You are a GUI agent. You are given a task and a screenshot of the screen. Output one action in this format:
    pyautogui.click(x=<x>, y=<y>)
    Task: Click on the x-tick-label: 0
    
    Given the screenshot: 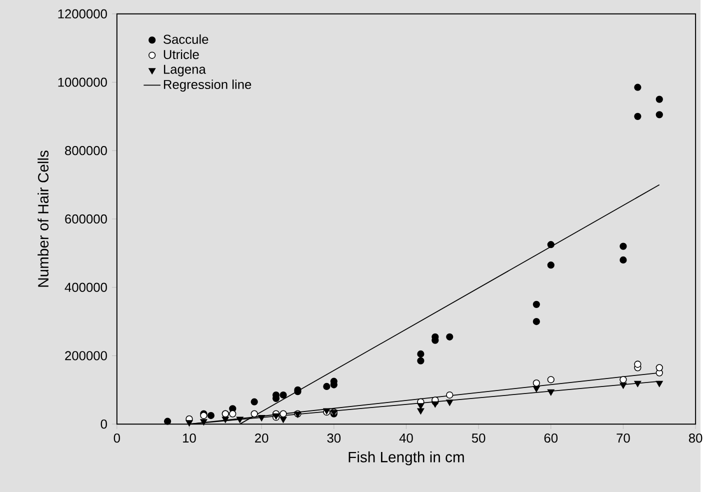 What is the action you would take?
    pyautogui.click(x=117, y=437)
    